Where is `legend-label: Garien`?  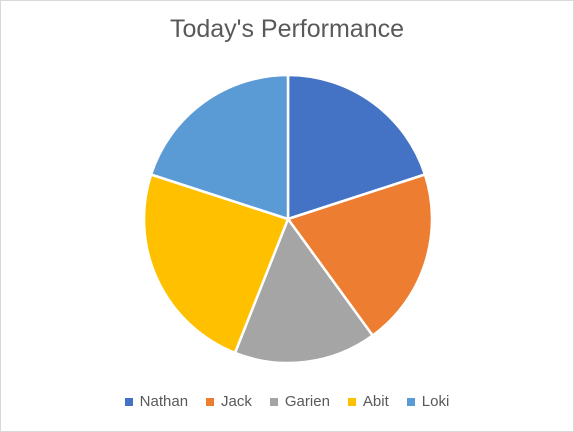 legend-label: Garien is located at coordinates (307, 401).